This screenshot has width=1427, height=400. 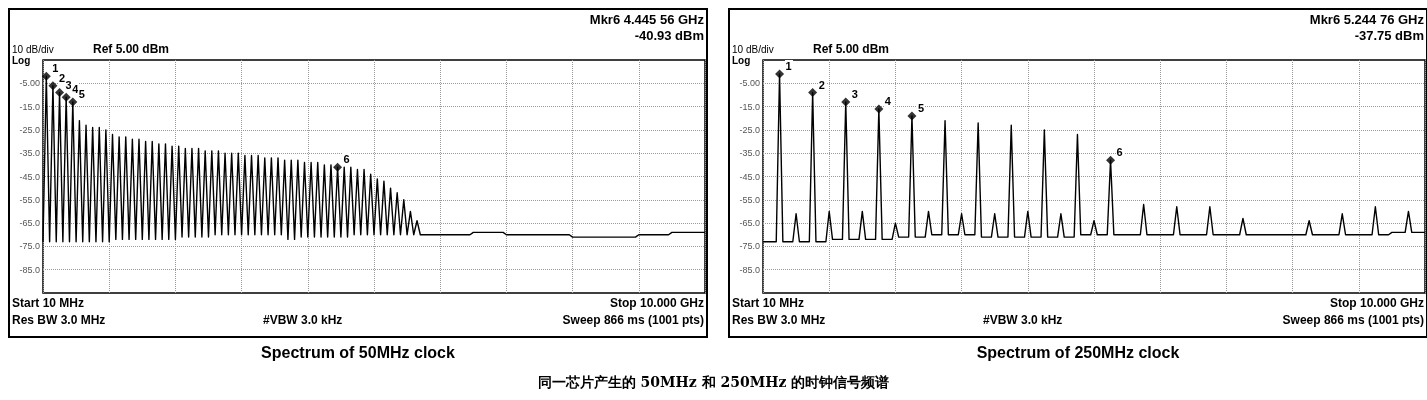 I want to click on text: Spectrum of 50MHz clock, so click(x=358, y=353).